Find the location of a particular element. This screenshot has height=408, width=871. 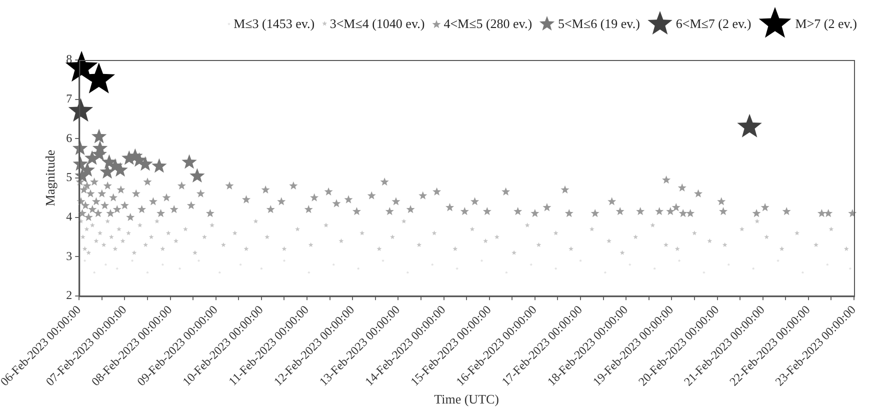

legend-label: 4<M≤5 (280 ev.) is located at coordinates (488, 24).